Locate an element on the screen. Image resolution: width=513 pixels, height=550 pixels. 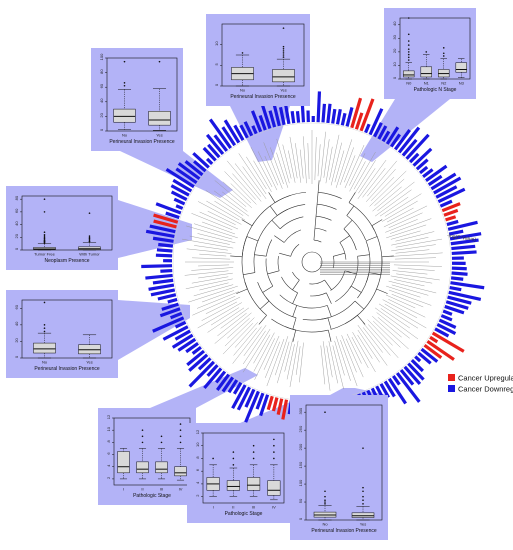
y-tick-label: 40 is located at coordinates (394, 23).